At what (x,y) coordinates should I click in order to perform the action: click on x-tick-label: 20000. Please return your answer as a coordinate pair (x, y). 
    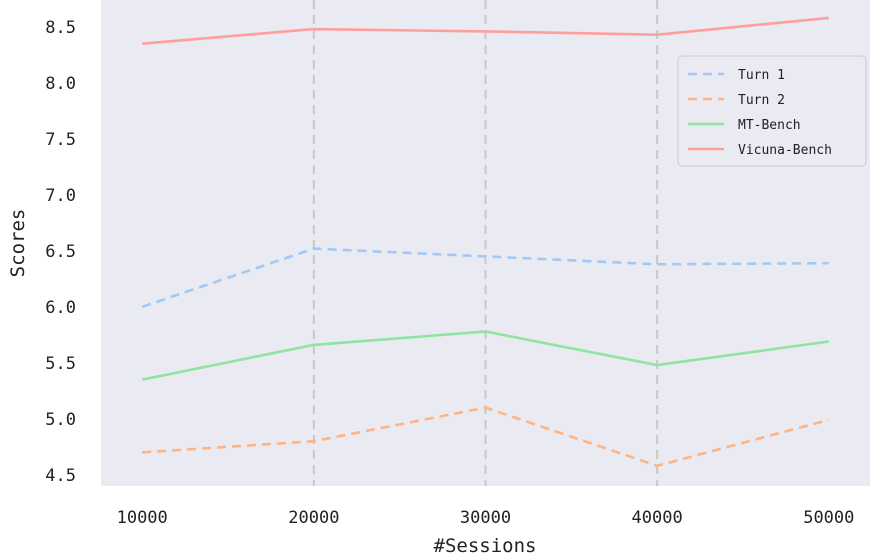
    Looking at the image, I should click on (313, 518).